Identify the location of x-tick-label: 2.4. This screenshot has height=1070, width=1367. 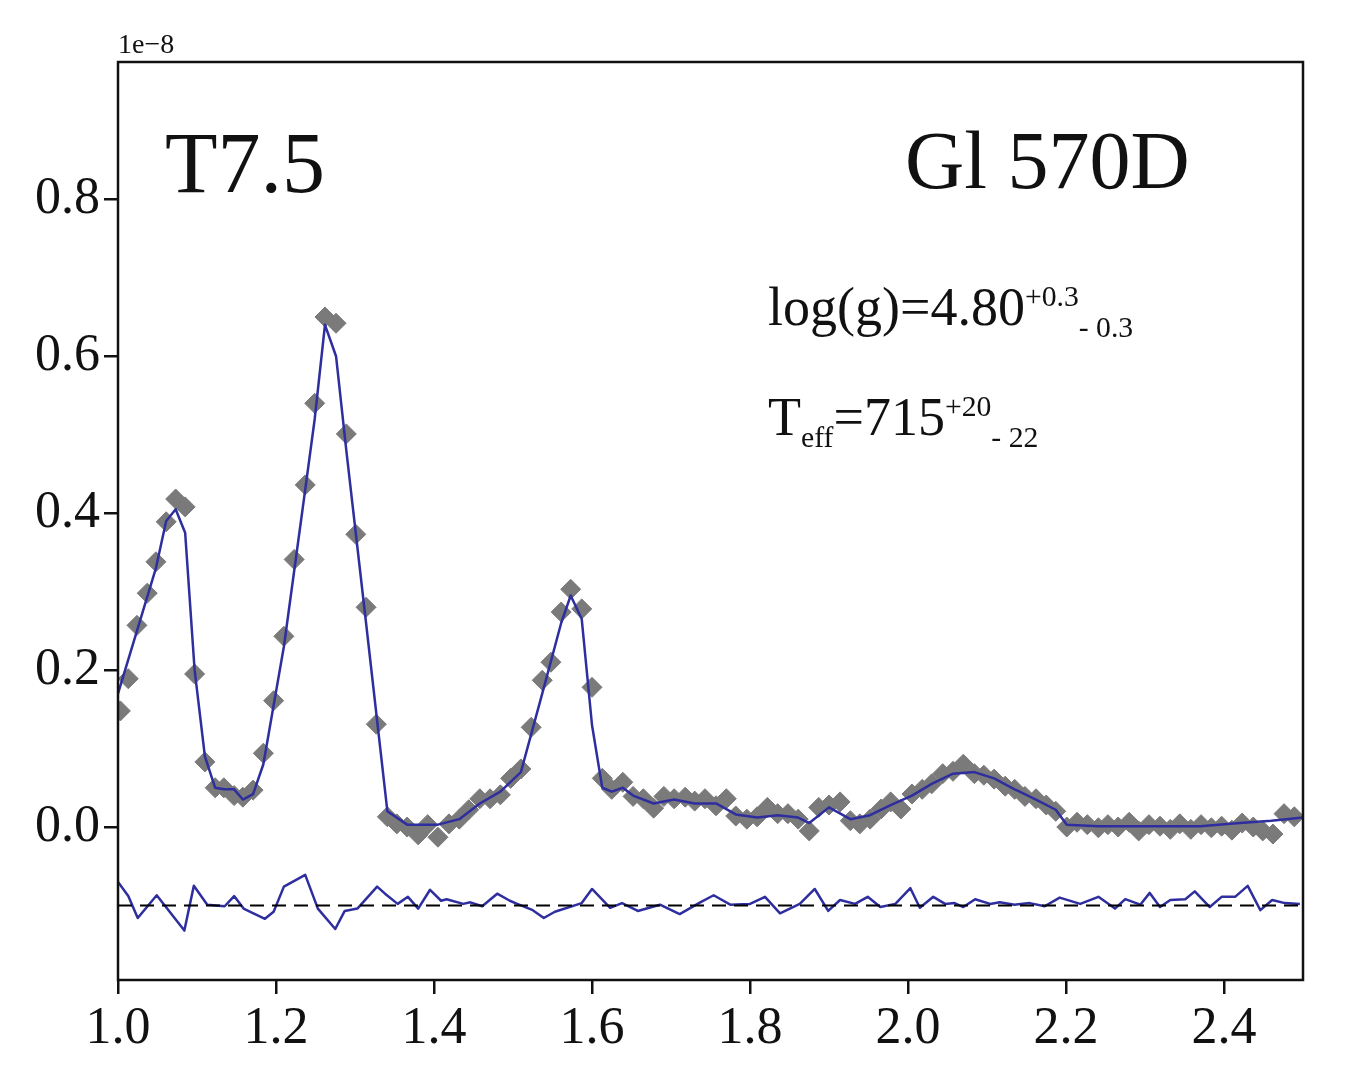
(1224, 1025).